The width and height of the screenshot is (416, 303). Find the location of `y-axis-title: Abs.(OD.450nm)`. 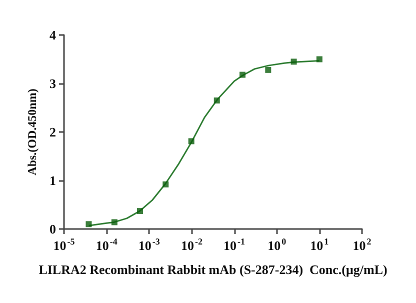

y-axis-title: Abs.(OD.450nm) is located at coordinates (32, 132).